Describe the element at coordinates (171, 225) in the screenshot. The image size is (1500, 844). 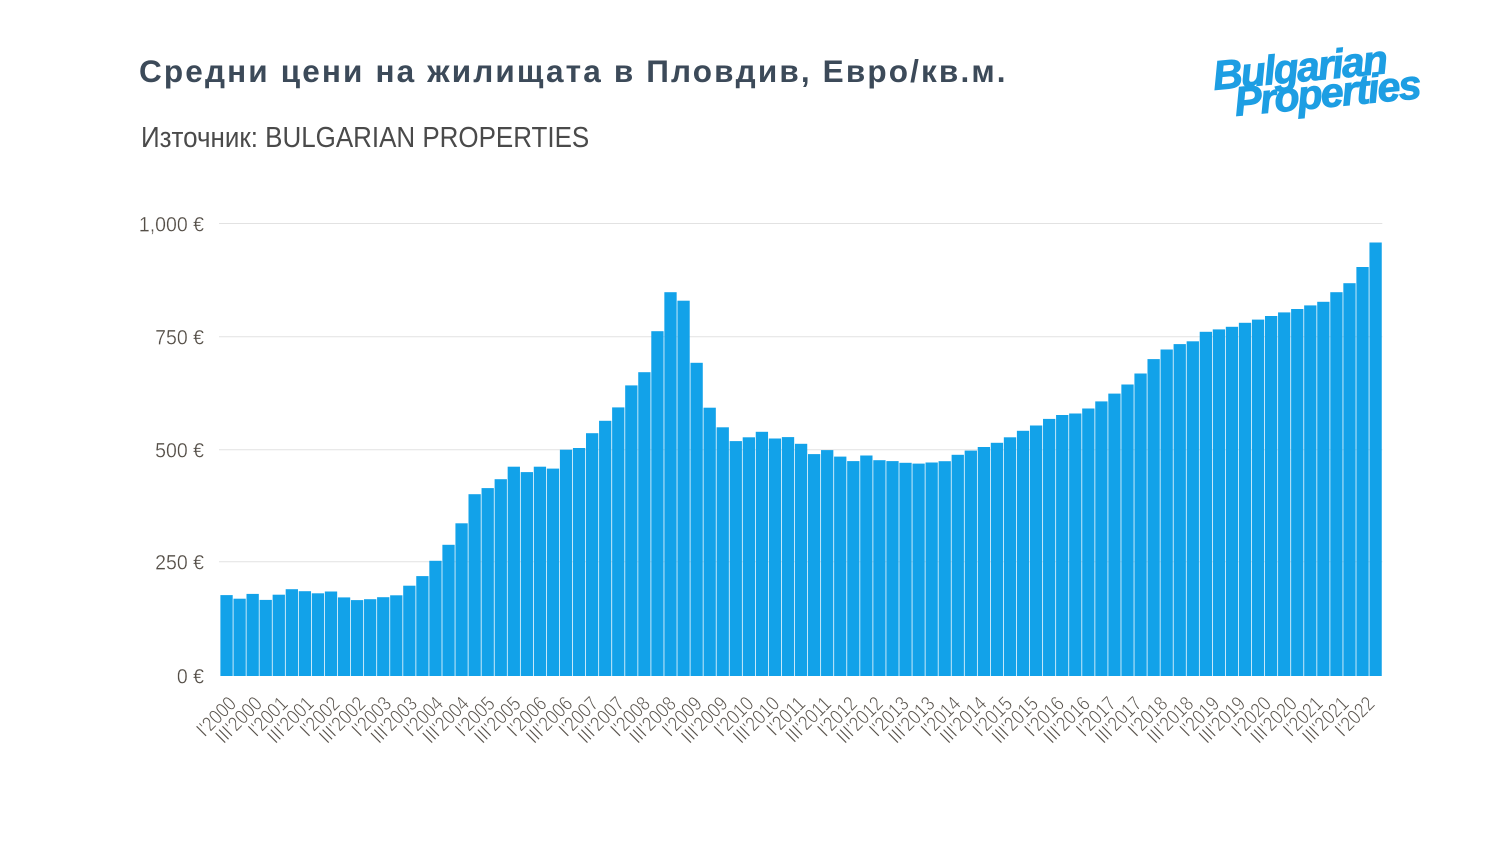
I see `svg-text: 1,000 €` at that location.